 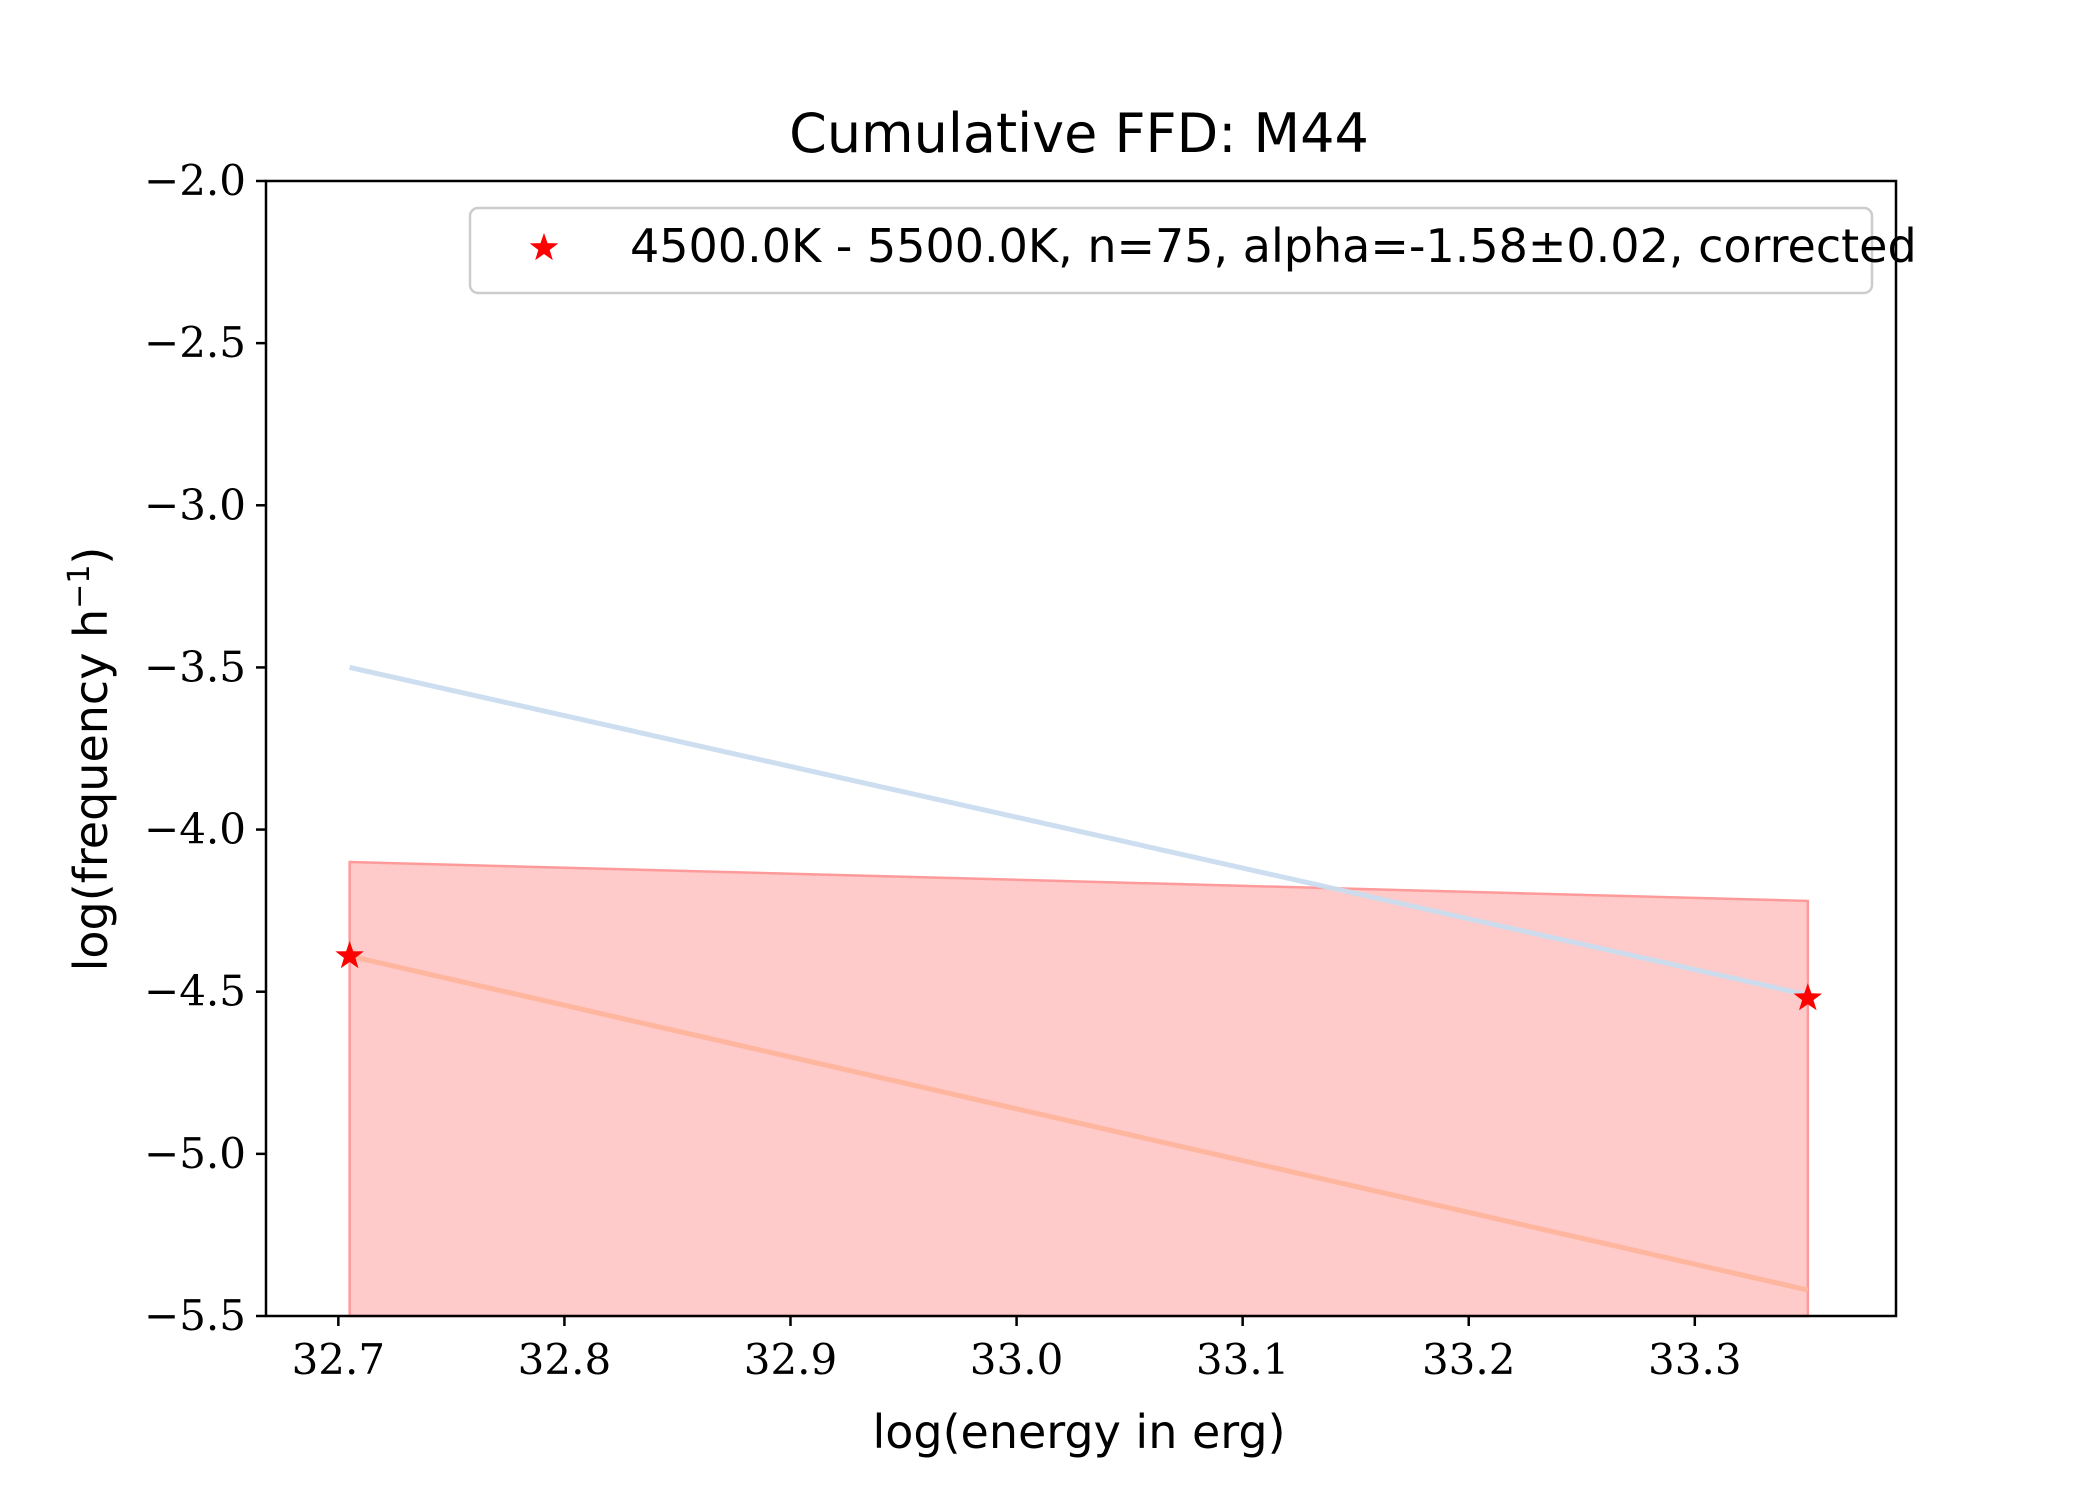 I want to click on x-tick-label: 32.9, so click(x=791, y=1359).